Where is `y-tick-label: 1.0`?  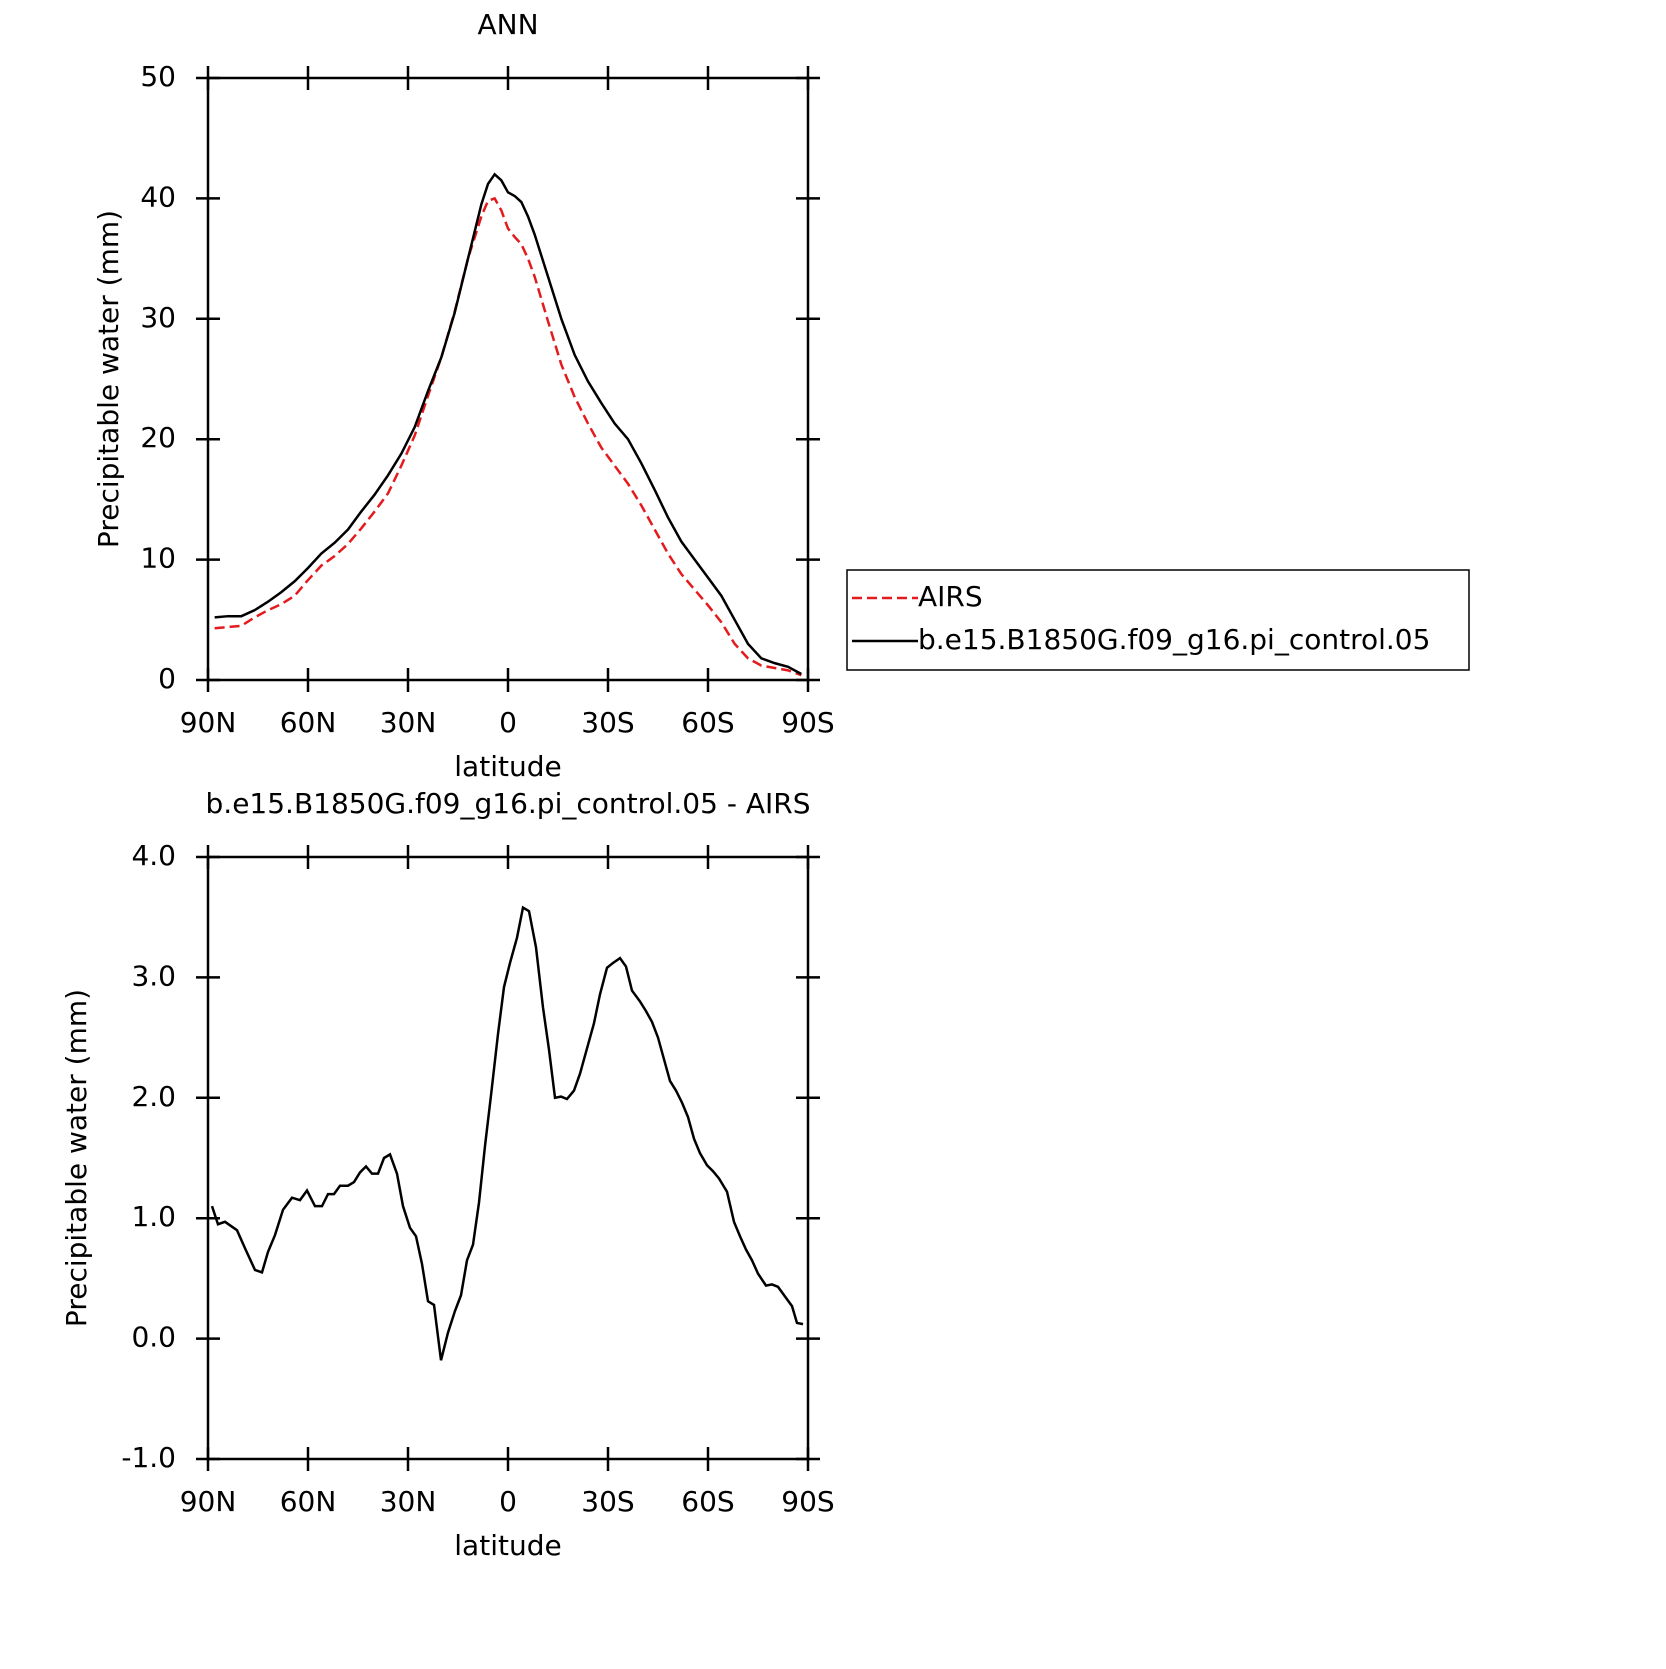 y-tick-label: 1.0 is located at coordinates (153, 1216).